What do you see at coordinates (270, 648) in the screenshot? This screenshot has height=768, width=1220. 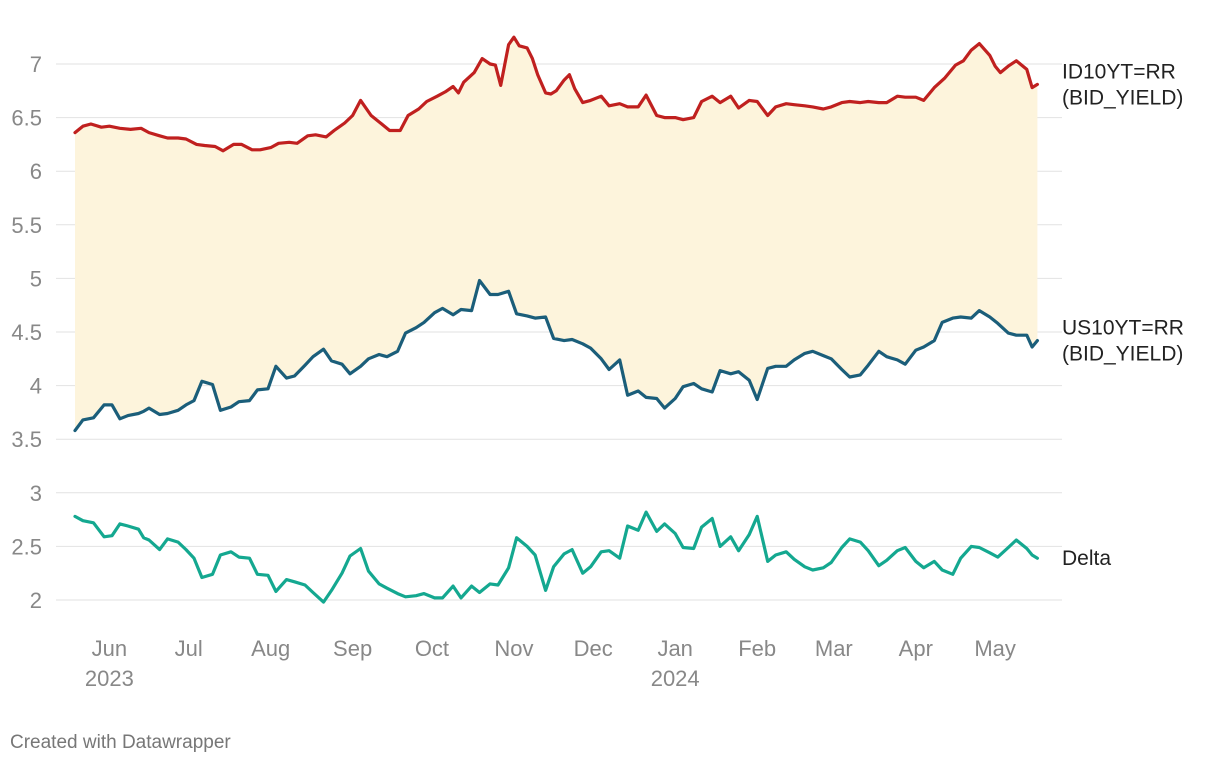 I see `x-tick-label: Aug` at bounding box center [270, 648].